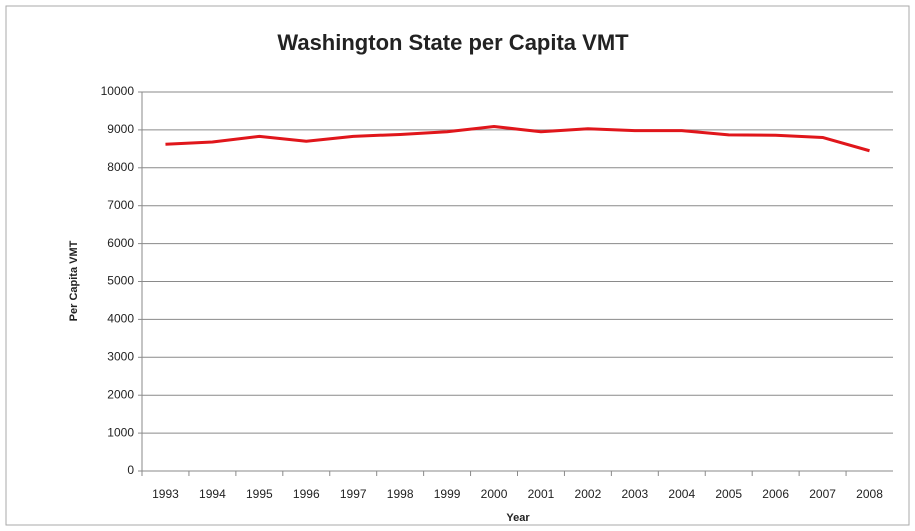 This screenshot has height=531, width=915. Describe the element at coordinates (130, 470) in the screenshot. I see `y-tick-label: 0` at that location.